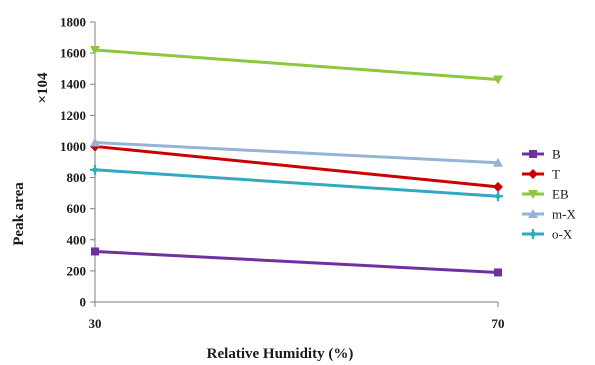 This screenshot has height=365, width=595. I want to click on series-eb, so click(296, 65).